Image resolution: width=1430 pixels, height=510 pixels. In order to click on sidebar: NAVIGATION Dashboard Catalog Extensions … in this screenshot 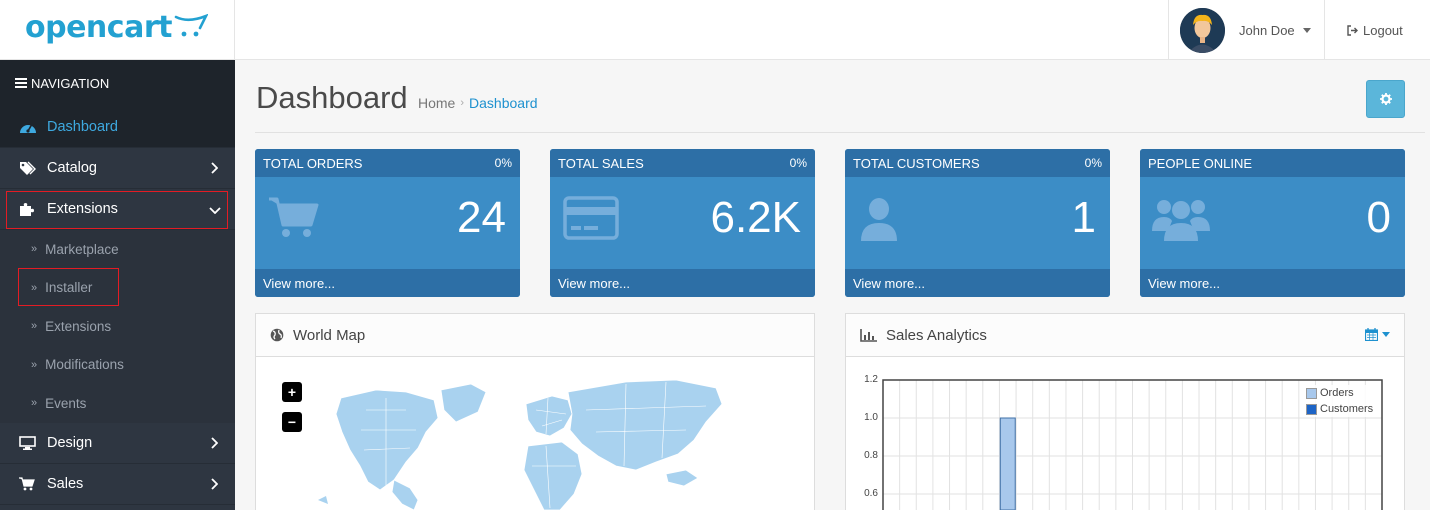, I will do `click(117, 285)`.